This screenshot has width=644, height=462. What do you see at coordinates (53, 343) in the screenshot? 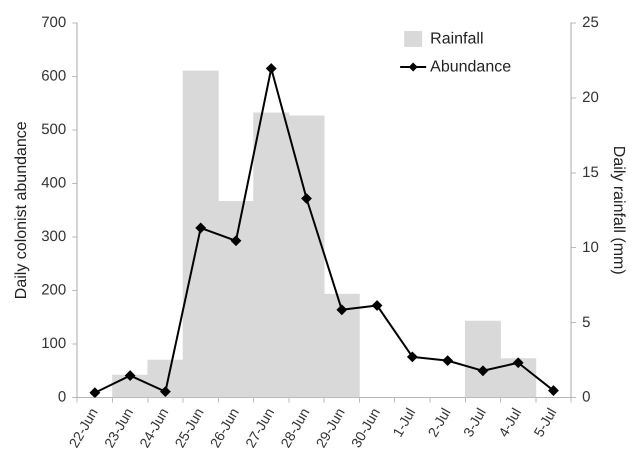
I see `y-tick-label: 100` at bounding box center [53, 343].